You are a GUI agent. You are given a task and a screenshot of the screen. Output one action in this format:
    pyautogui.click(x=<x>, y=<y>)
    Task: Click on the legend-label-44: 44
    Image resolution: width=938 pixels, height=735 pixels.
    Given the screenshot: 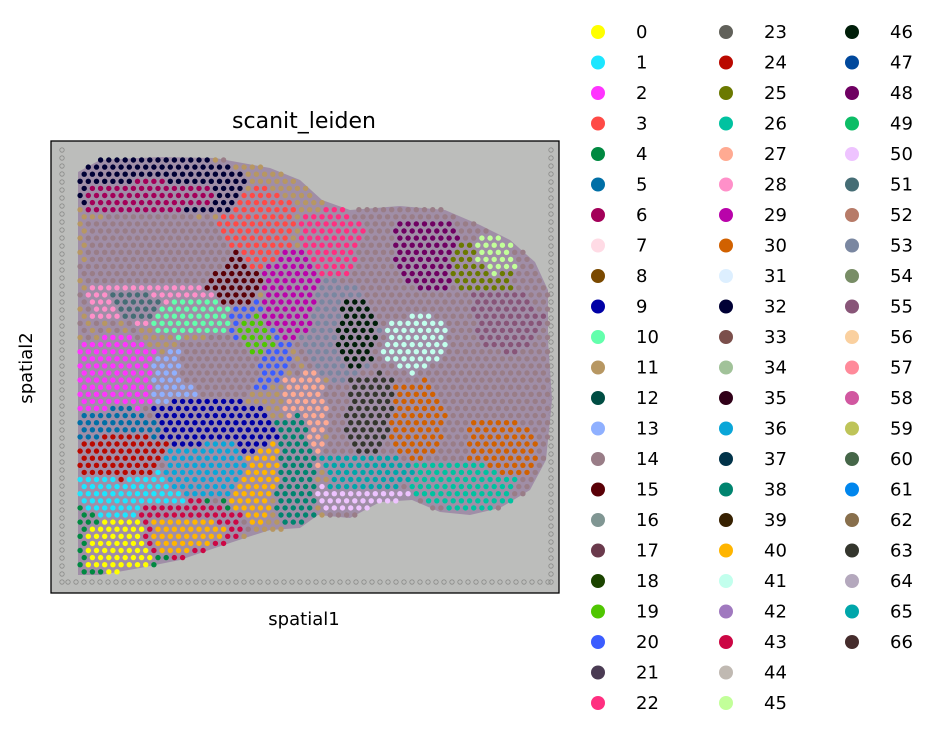 What is the action you would take?
    pyautogui.click(x=775, y=673)
    